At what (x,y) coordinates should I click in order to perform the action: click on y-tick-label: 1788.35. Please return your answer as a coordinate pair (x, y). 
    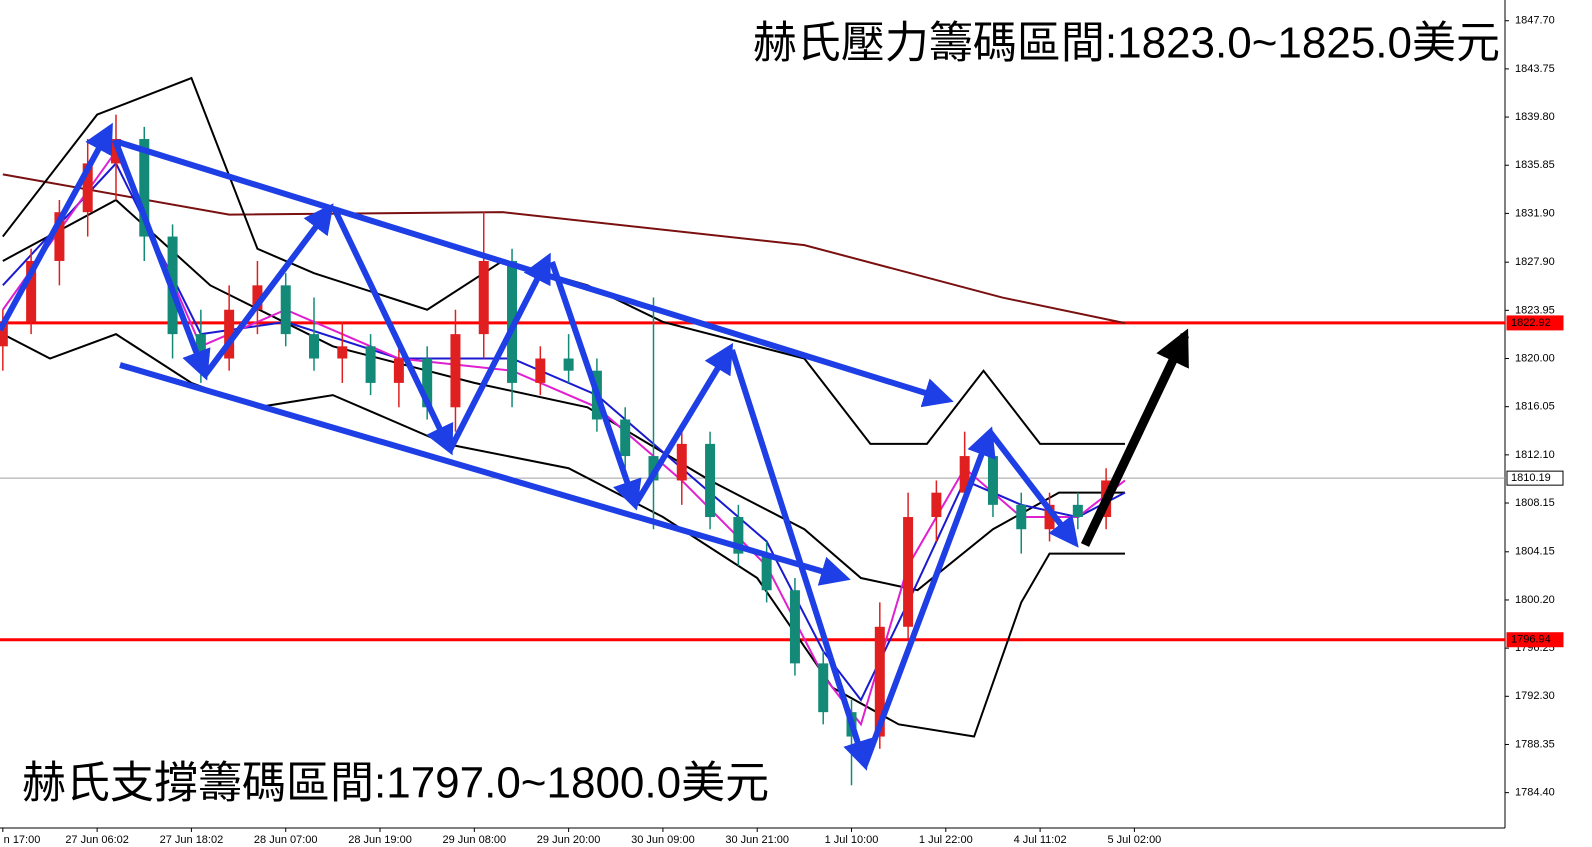
    Looking at the image, I should click on (1535, 744).